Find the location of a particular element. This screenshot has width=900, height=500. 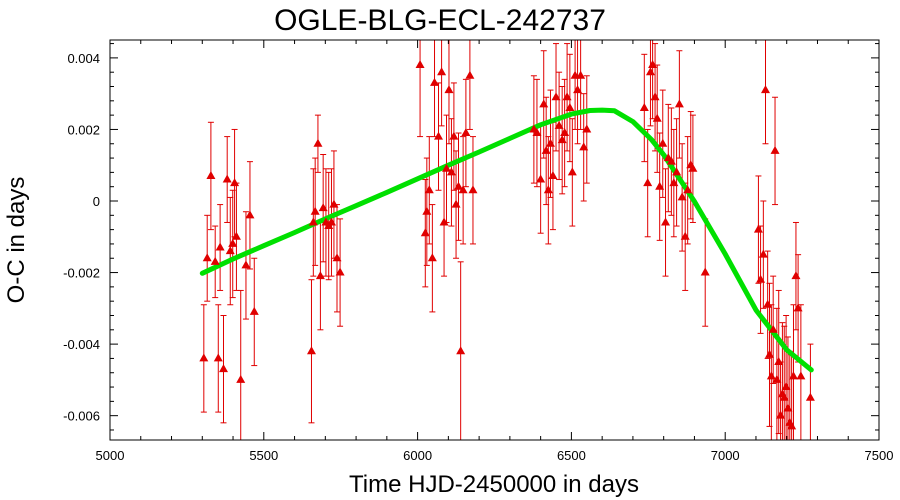

x-tick-label: 6500 is located at coordinates (571, 455).